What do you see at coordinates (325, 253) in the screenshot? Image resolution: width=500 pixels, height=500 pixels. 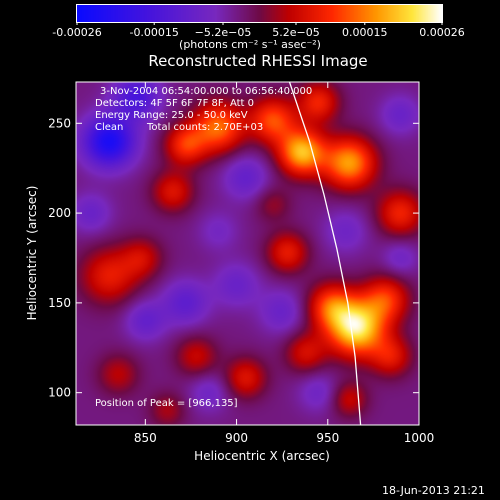 I see `solar-limb-curve` at bounding box center [325, 253].